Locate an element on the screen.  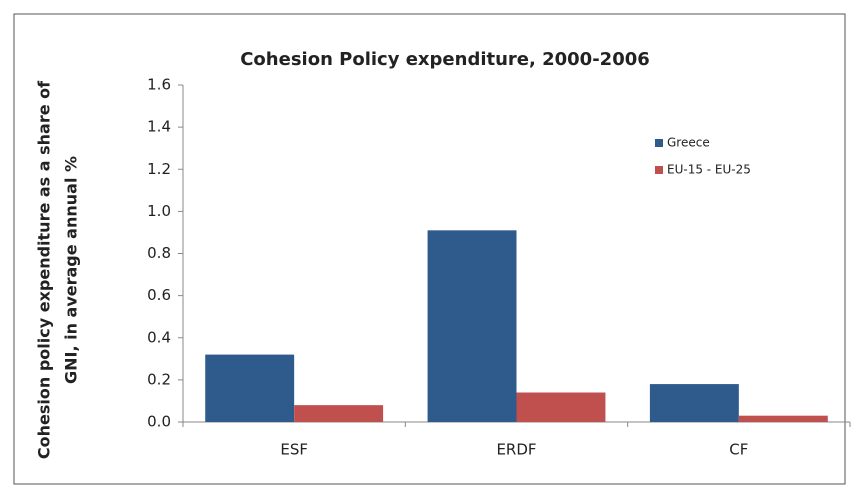
x-tick-label: ERDF is located at coordinates (516, 450).